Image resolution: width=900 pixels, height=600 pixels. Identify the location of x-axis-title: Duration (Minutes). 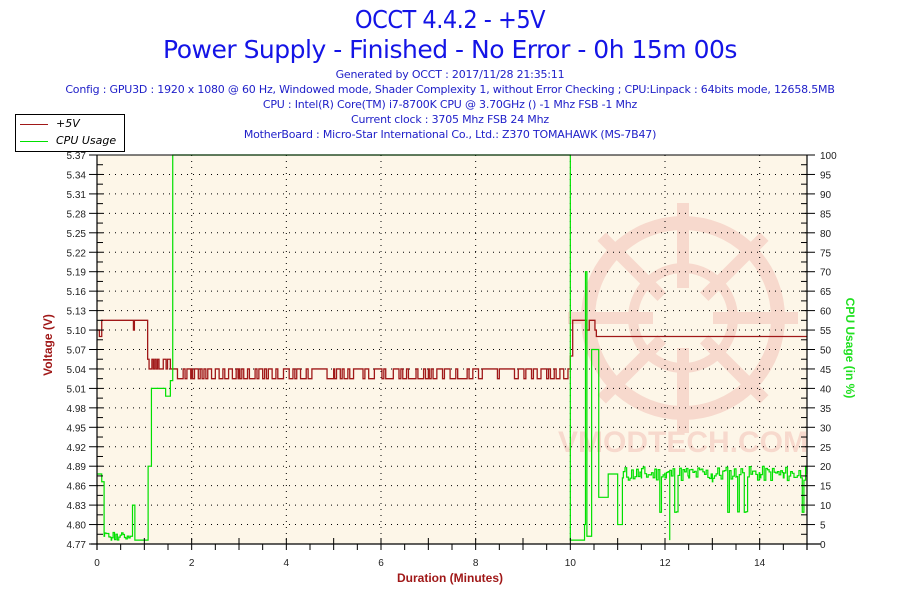
(450, 578).